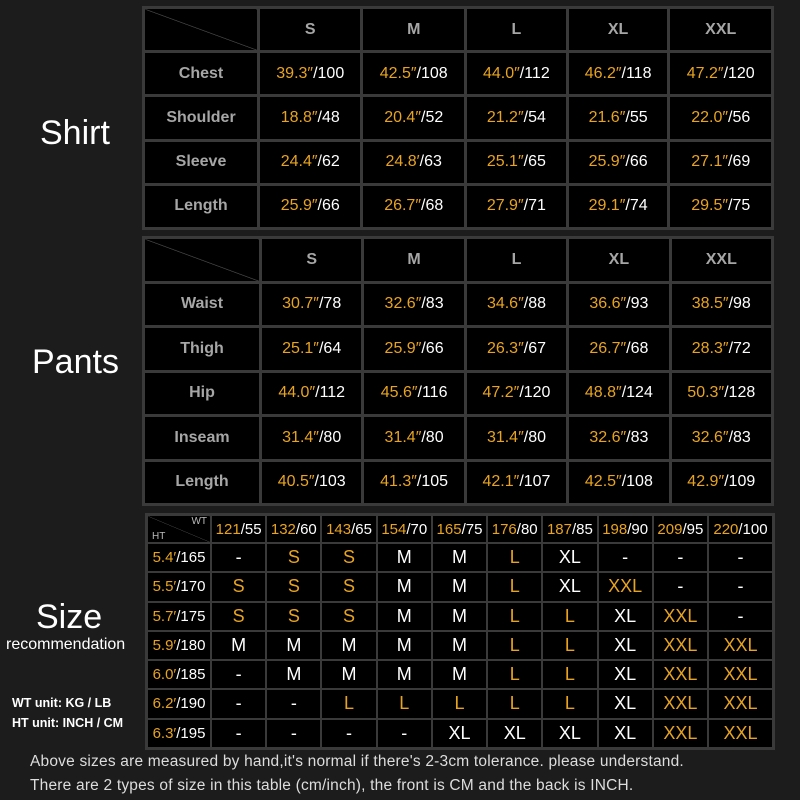 The width and height of the screenshot is (800, 800). What do you see at coordinates (361, 529) in the screenshot?
I see `weight-kg: /65` at bounding box center [361, 529].